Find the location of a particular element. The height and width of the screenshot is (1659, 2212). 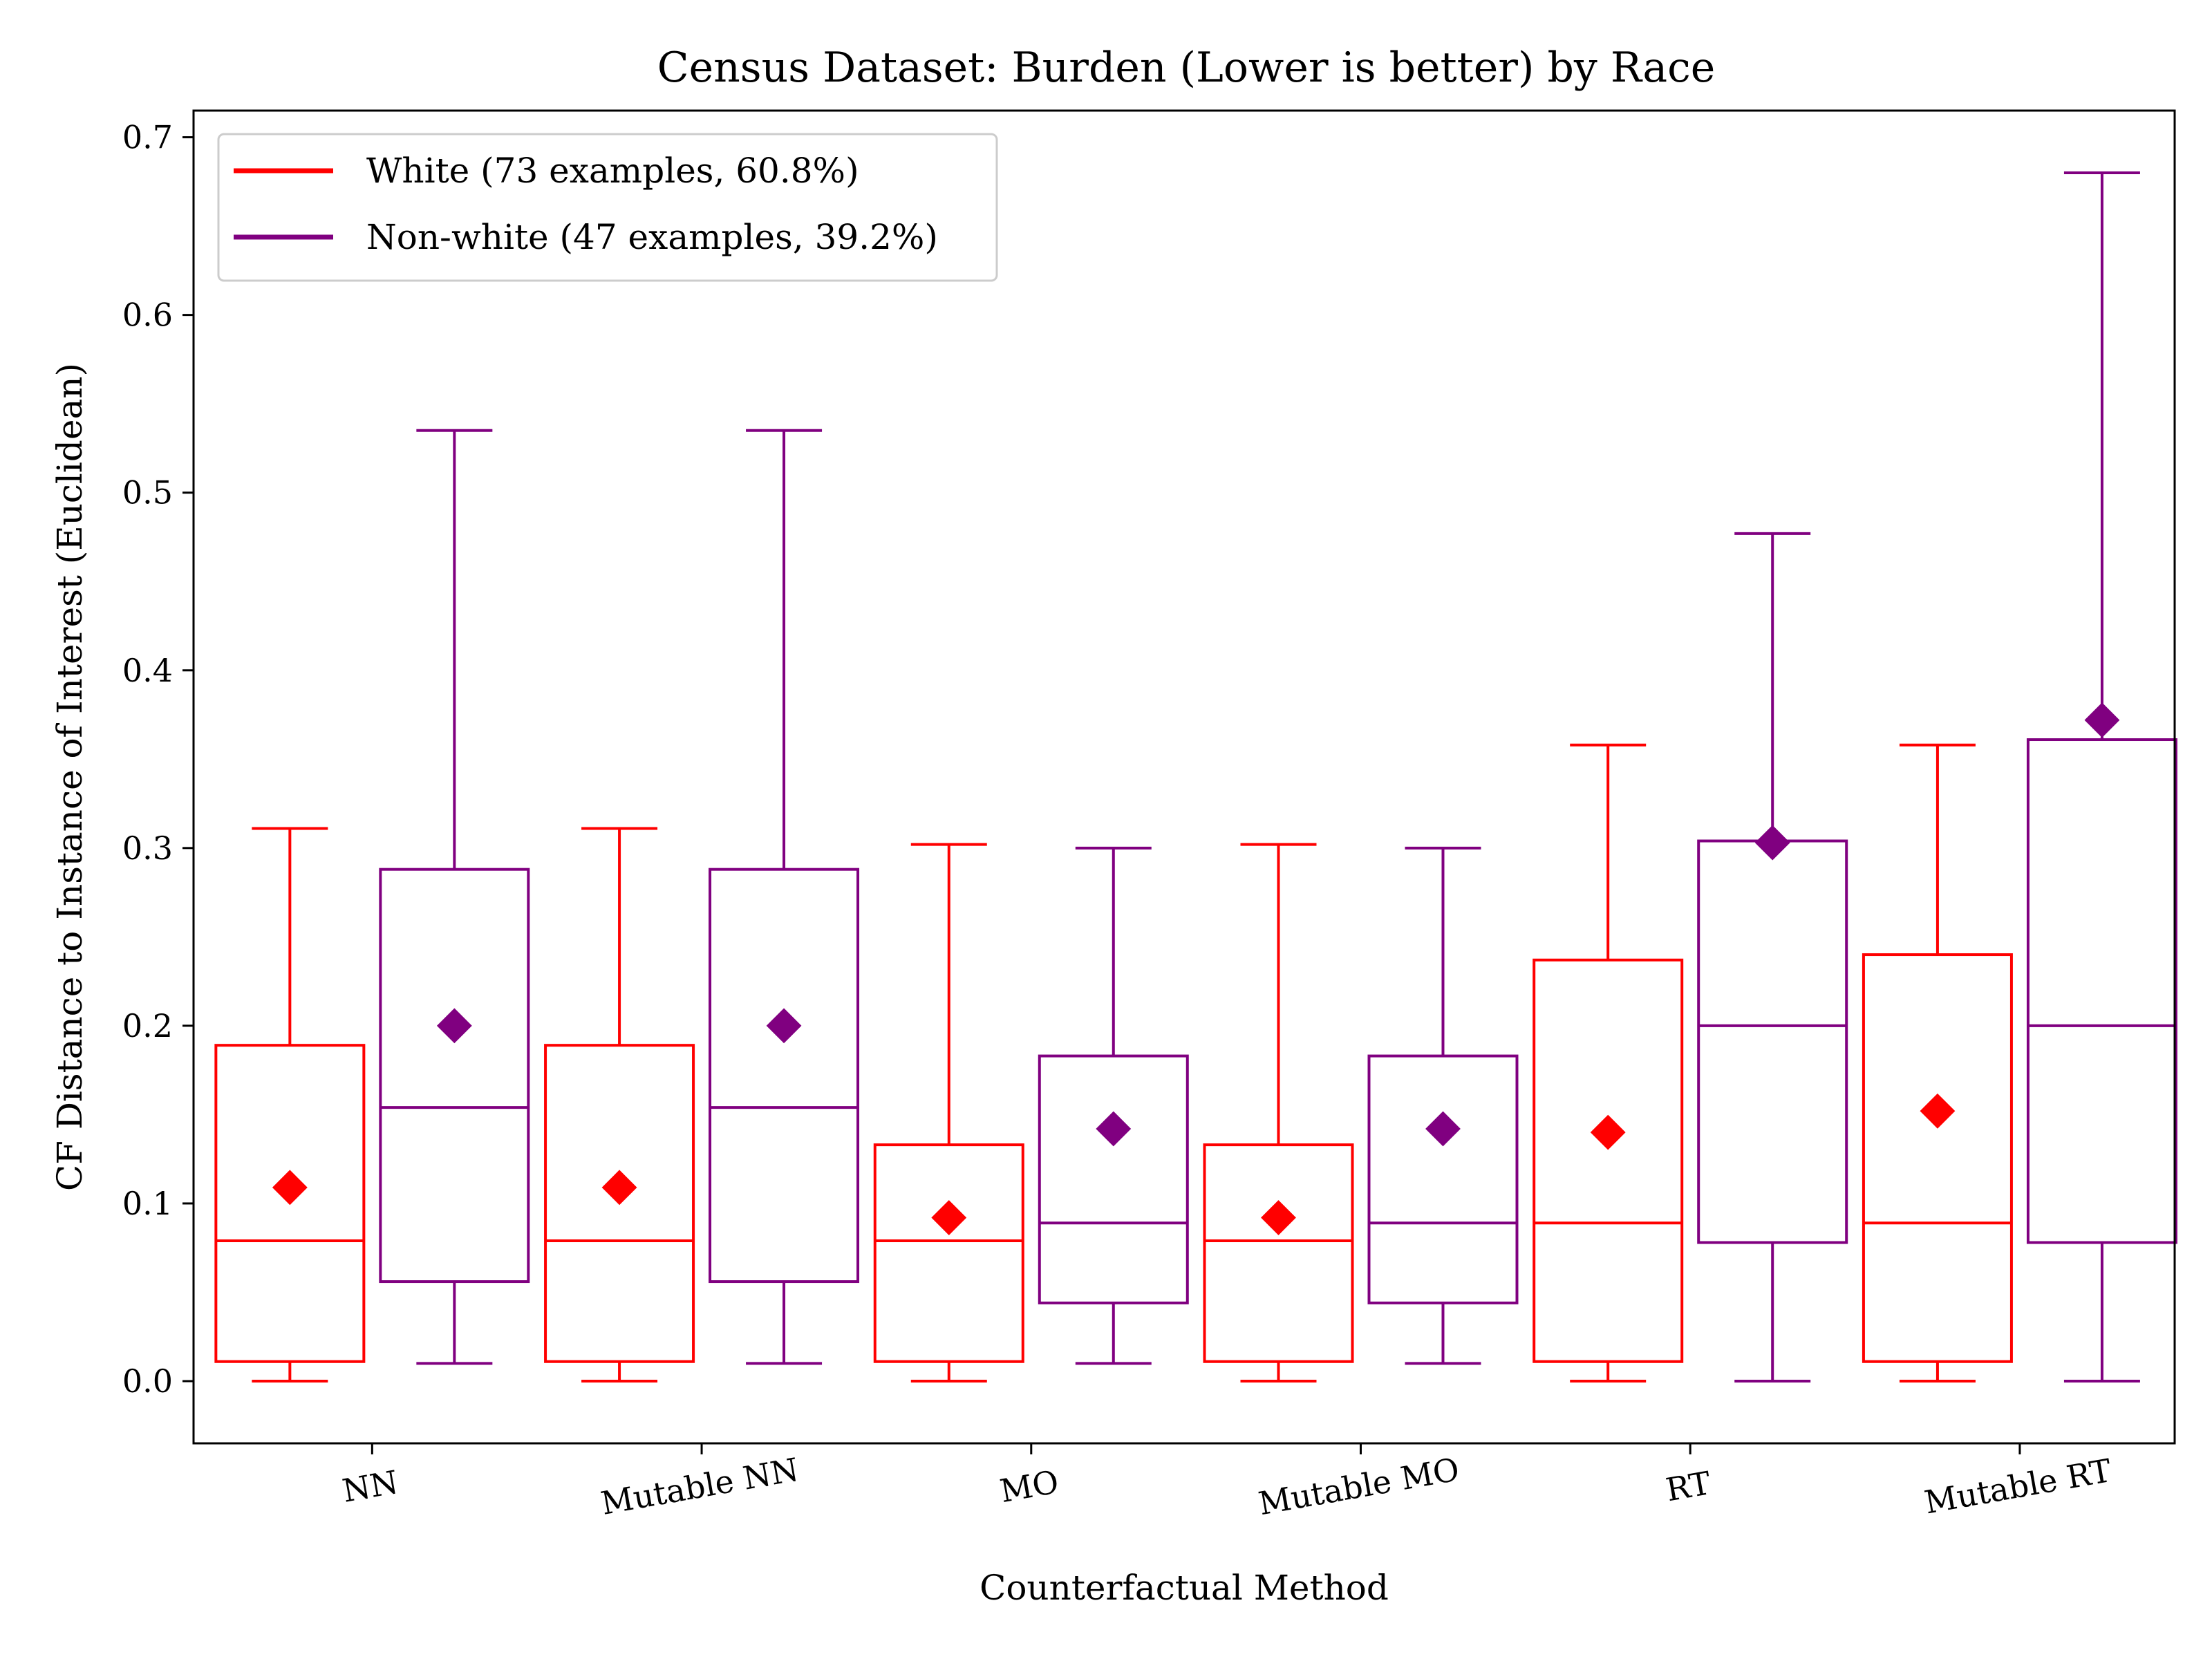

y-tick-label: 0.3 is located at coordinates (147, 848).